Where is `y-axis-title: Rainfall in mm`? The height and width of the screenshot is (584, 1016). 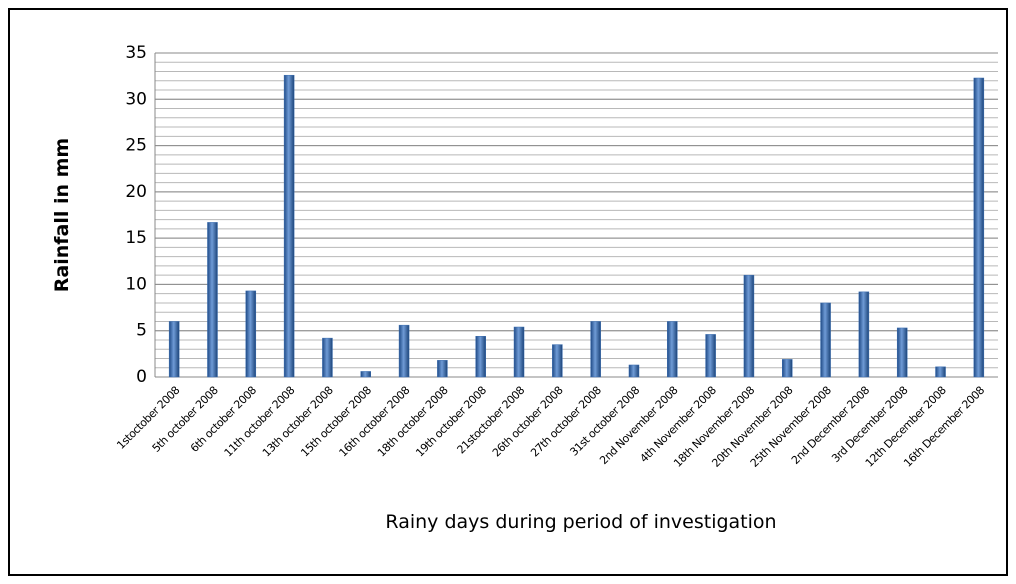
y-axis-title: Rainfall in mm is located at coordinates (62, 215).